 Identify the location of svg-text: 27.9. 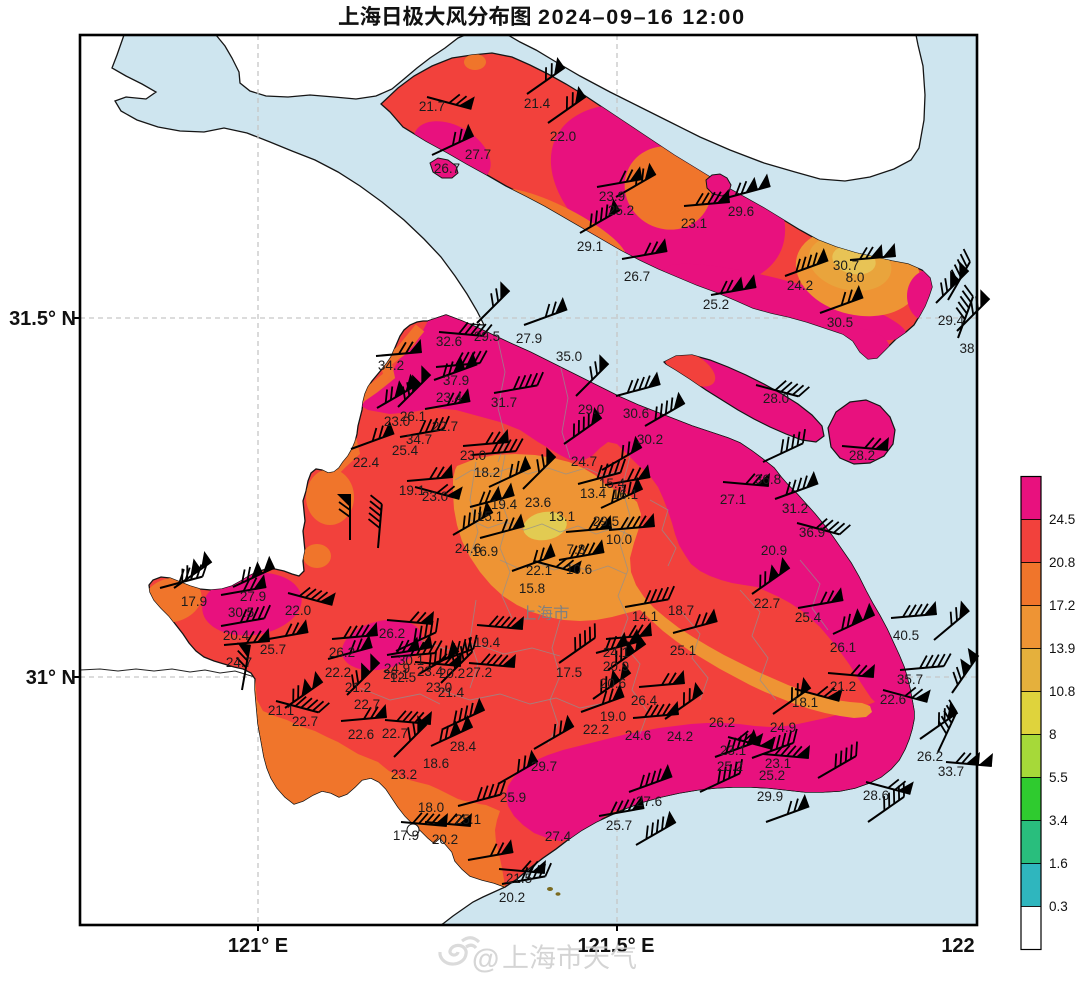
(253, 596).